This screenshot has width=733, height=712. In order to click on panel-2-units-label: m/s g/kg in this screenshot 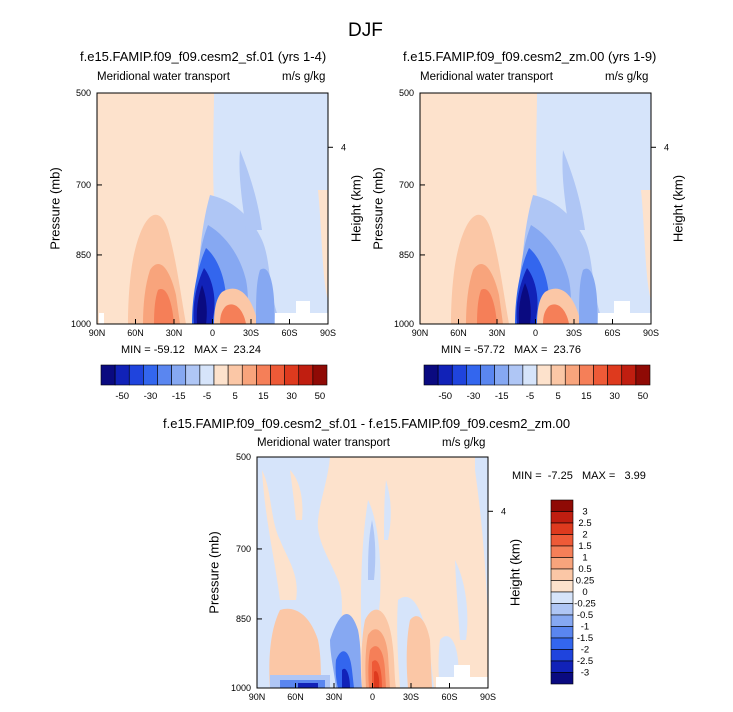, I will do `click(627, 77)`.